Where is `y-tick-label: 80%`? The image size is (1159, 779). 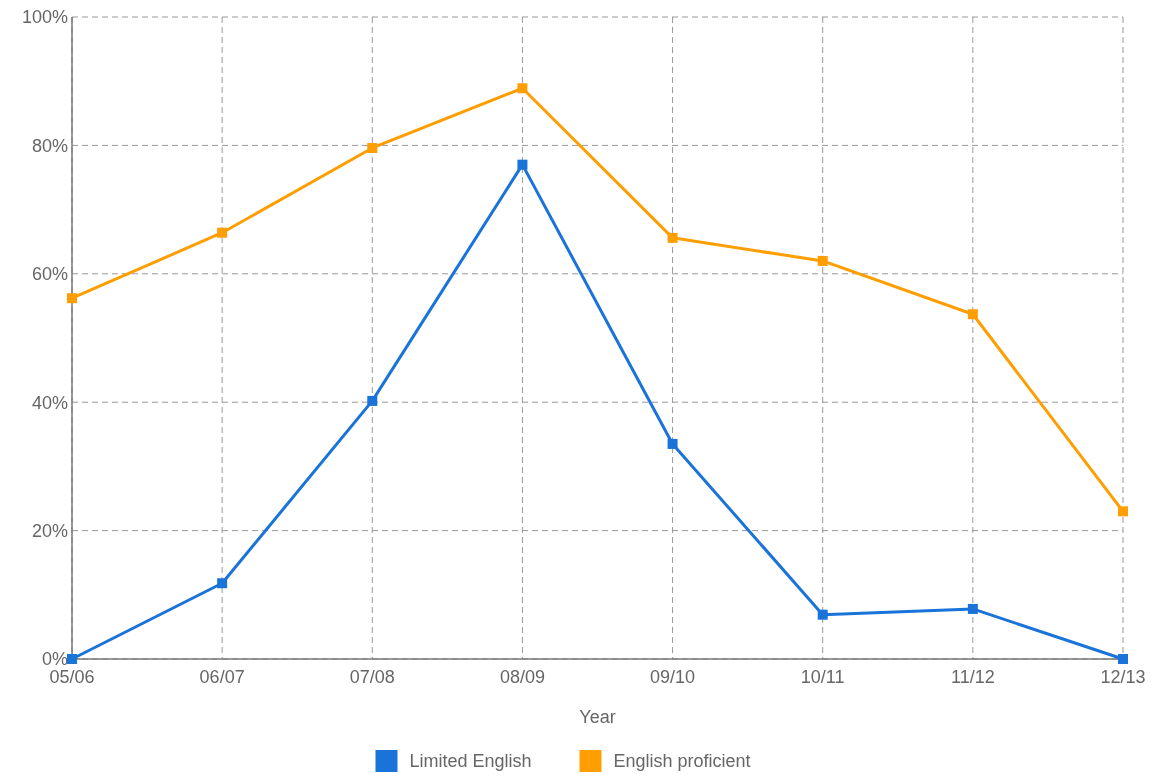
y-tick-label: 80% is located at coordinates (49, 145).